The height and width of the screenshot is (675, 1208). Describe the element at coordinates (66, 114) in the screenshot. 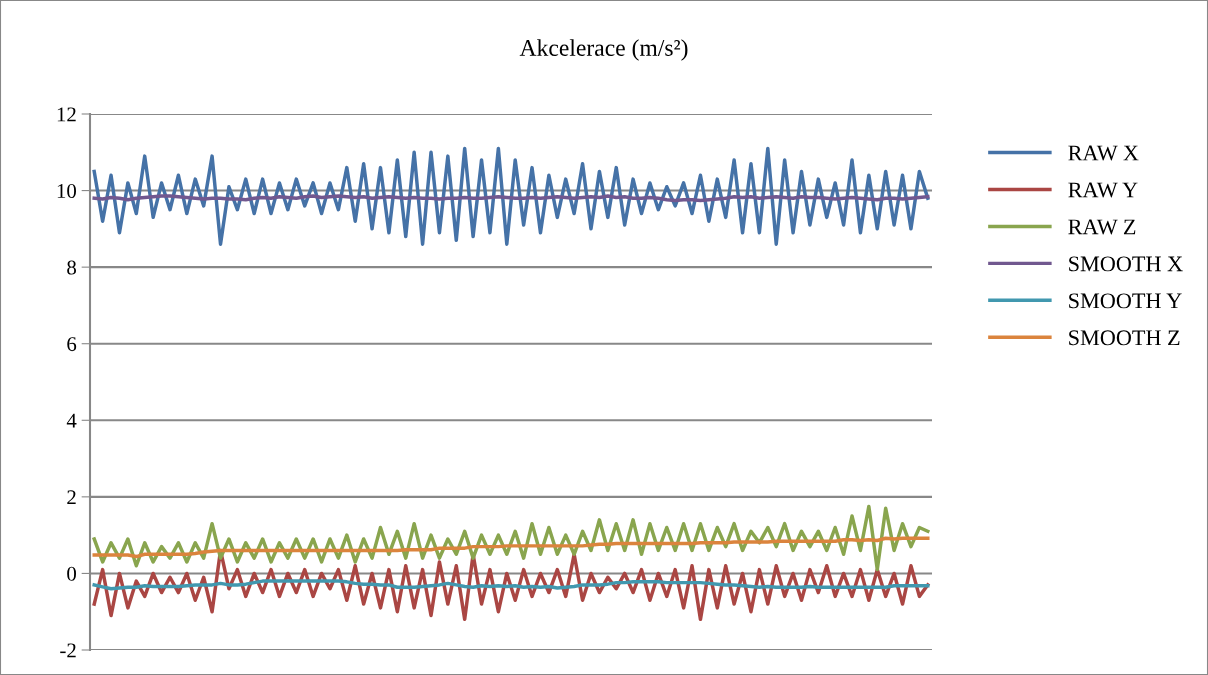

I see `y-tick-label: 12` at that location.